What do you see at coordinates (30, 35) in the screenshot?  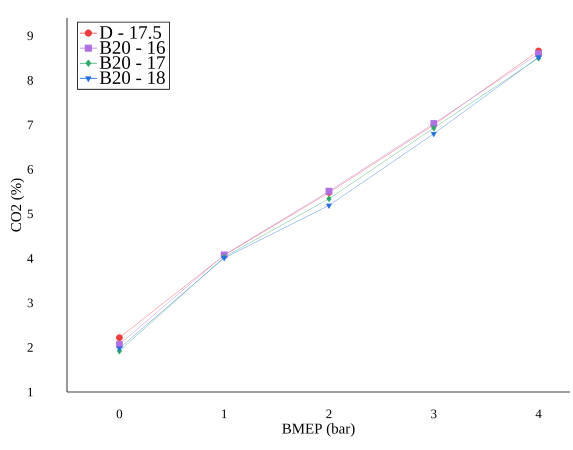 I see `y-tick-label: 9` at bounding box center [30, 35].